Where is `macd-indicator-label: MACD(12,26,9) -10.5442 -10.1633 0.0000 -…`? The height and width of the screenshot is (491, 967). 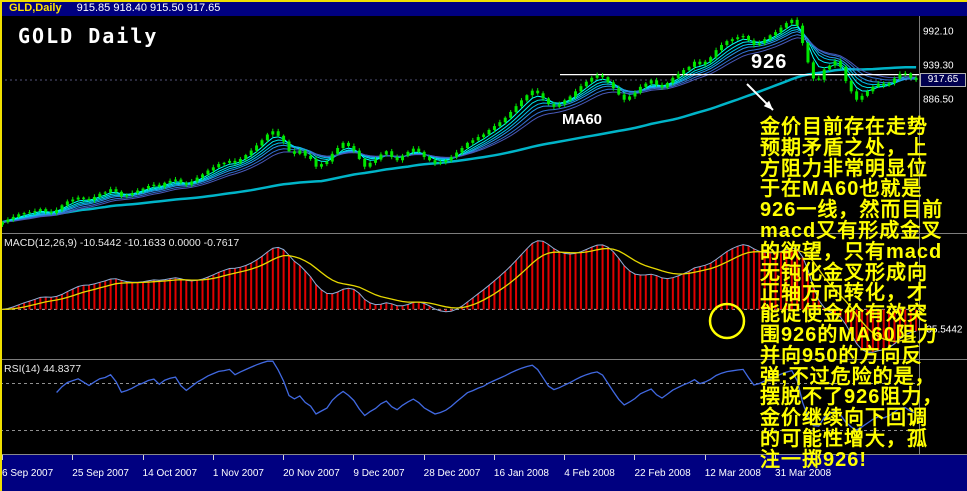
macd-indicator-label: MACD(12,26,9) -10.5442 -10.1633 0.0000 -… is located at coordinates (122, 243).